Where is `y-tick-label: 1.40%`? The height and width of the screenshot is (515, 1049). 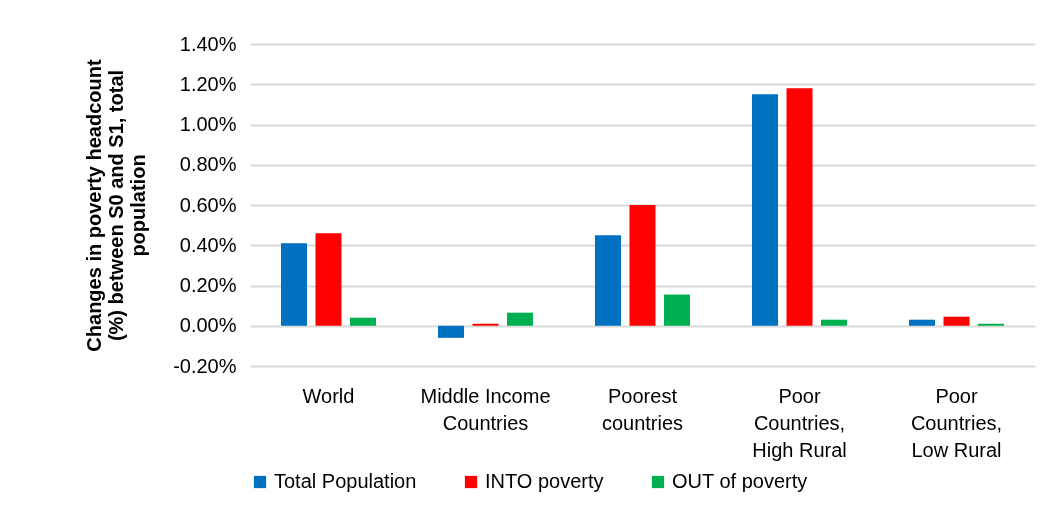
y-tick-label: 1.40% is located at coordinates (208, 43).